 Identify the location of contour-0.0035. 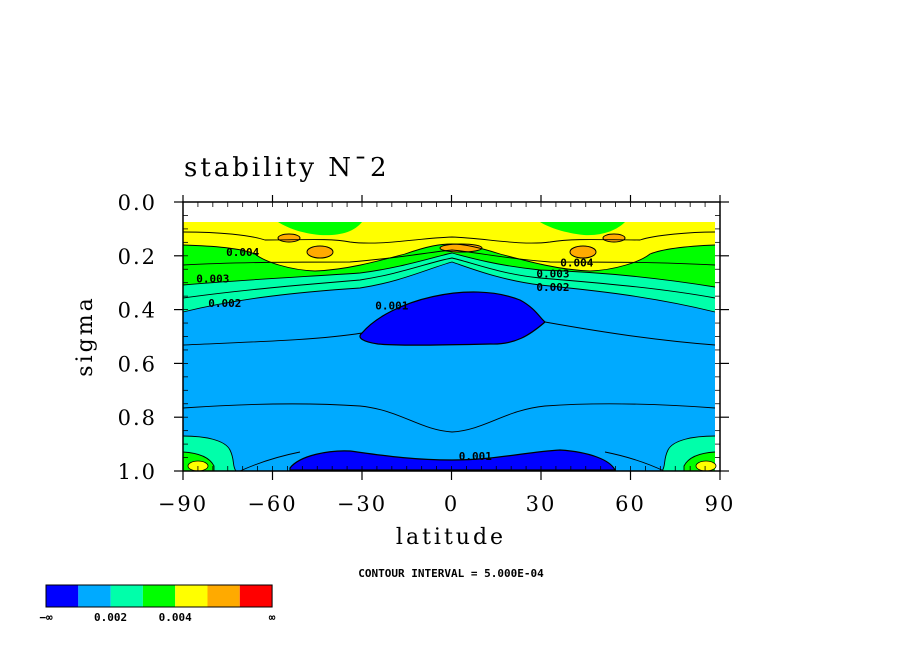
(449, 257).